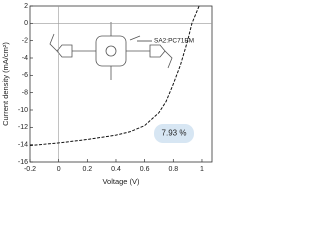 The image size is (320, 240). What do you see at coordinates (26, 6) in the screenshot?
I see `y-tick-label: 2` at bounding box center [26, 6].